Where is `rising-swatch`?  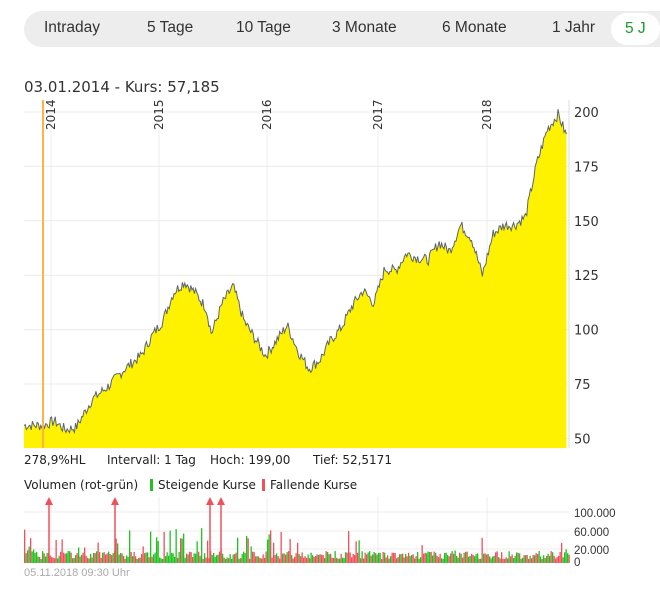 rising-swatch is located at coordinates (151, 485).